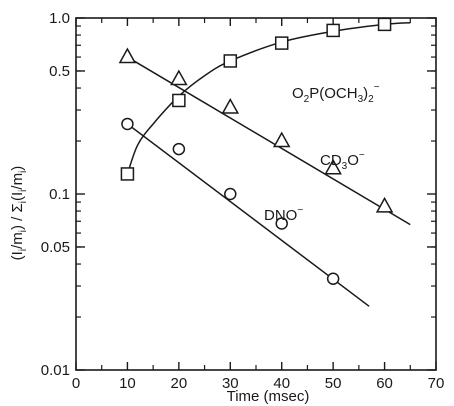  What do you see at coordinates (55, 247) in the screenshot?
I see `y-tick-label: 0.05` at bounding box center [55, 247].